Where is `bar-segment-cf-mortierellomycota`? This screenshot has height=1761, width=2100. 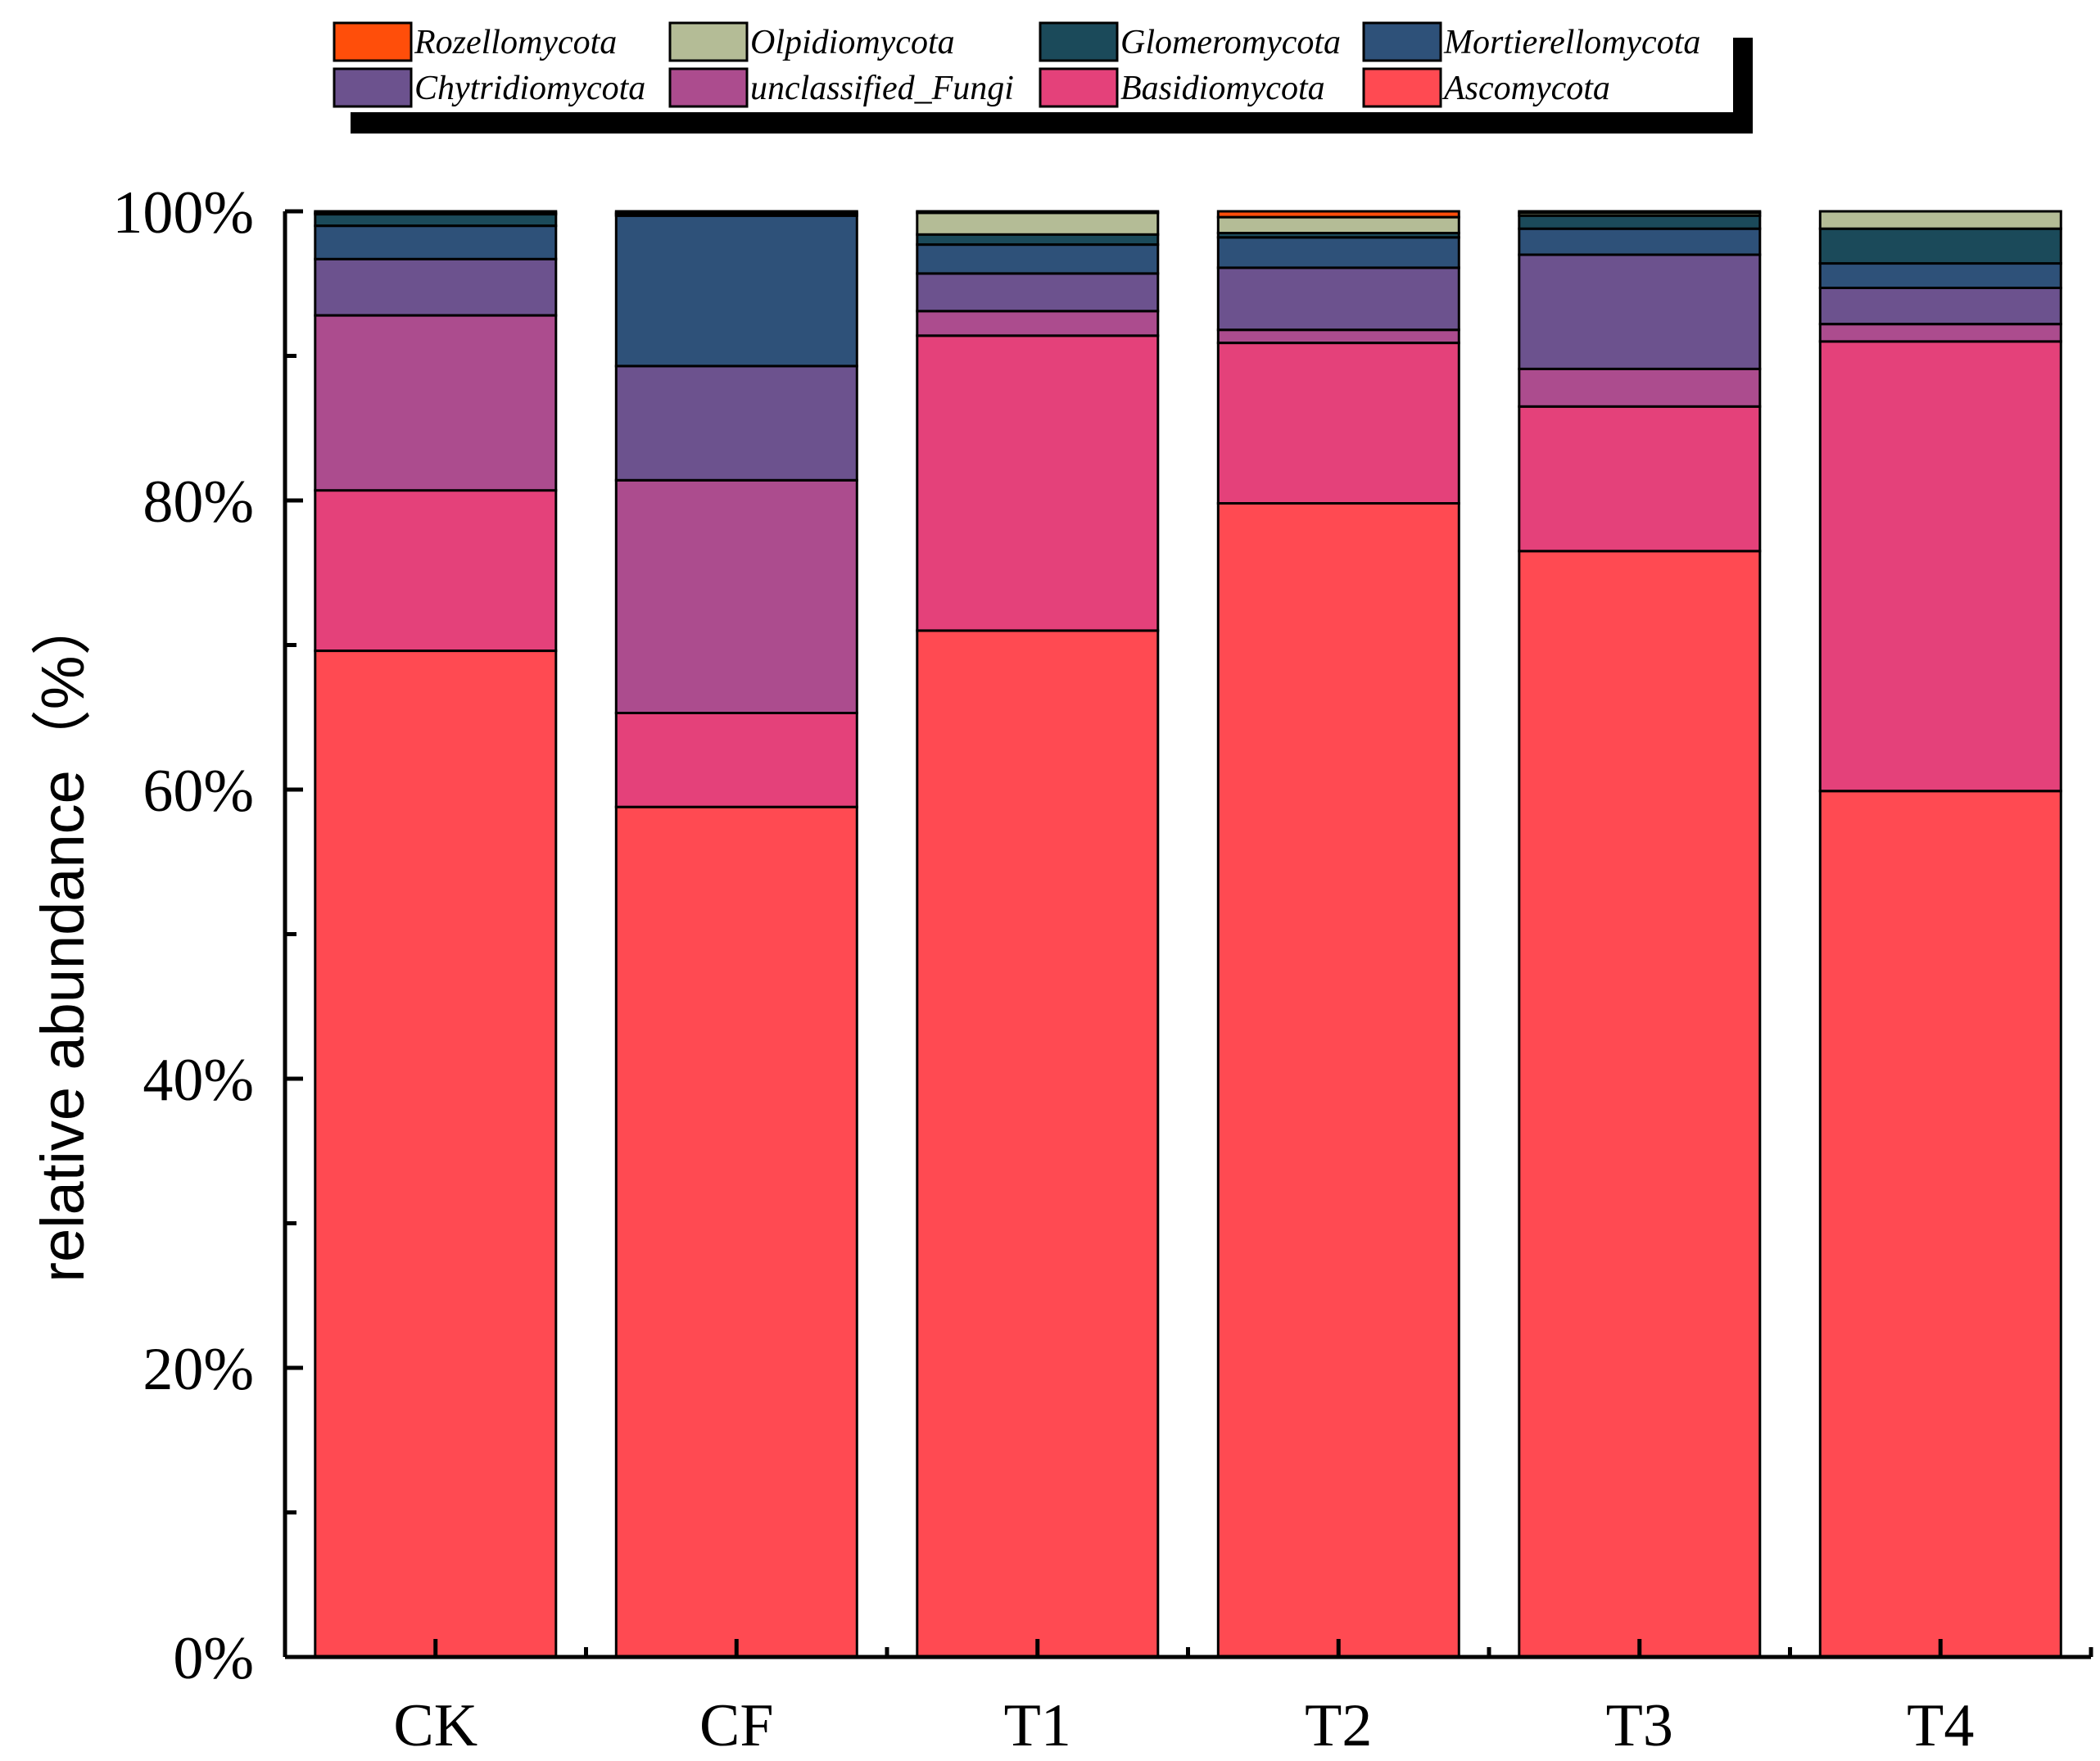 bar-segment-cf-mortierellomycota is located at coordinates (736, 291).